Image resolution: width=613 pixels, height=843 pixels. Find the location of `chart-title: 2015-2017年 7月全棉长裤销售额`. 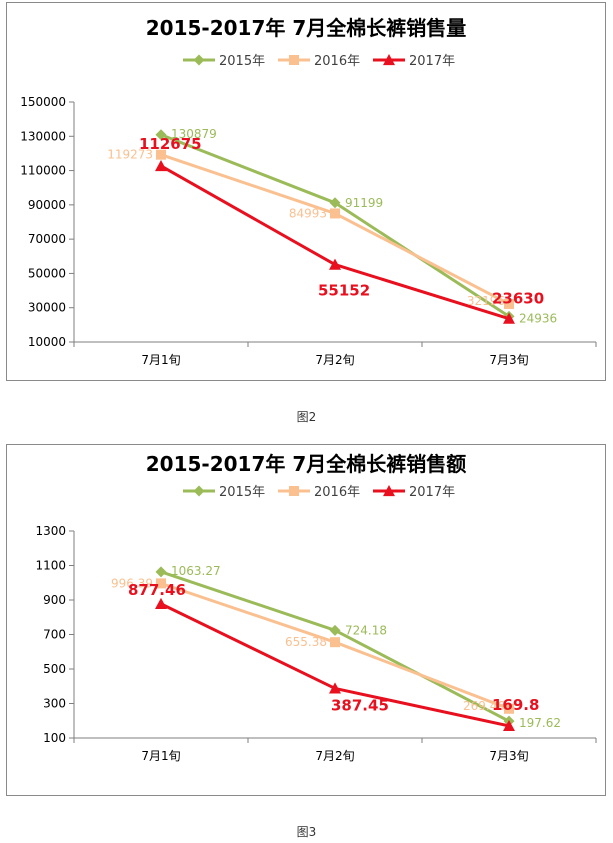

chart-title: 2015-2017年 7月全棉长裤销售额 is located at coordinates (306, 464).